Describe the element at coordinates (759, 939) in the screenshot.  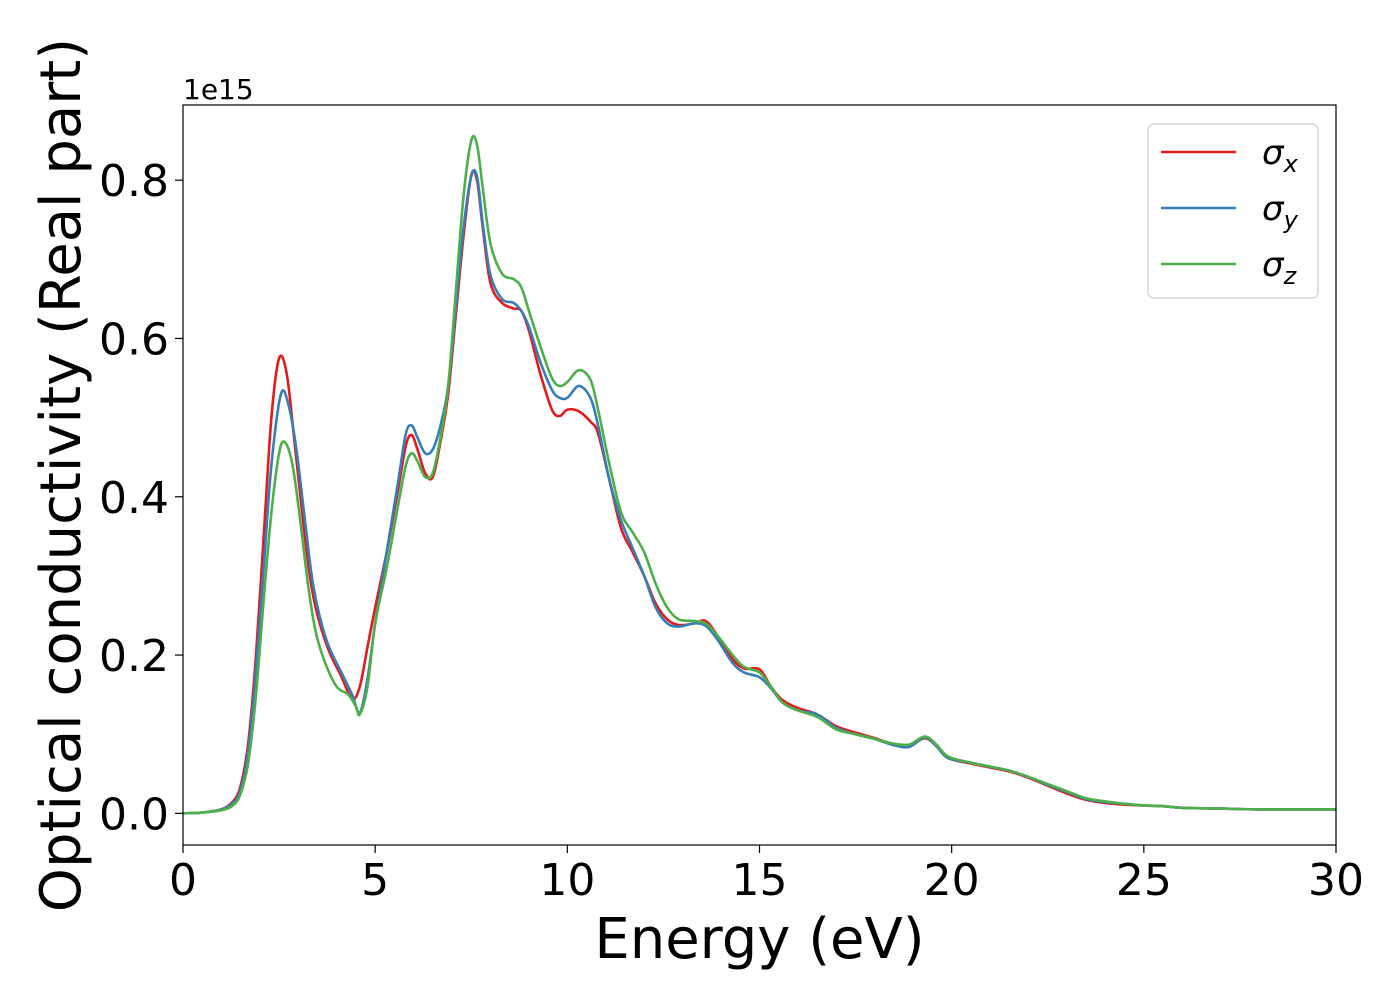
I see `x-axis-title: Energy (eV)` at that location.